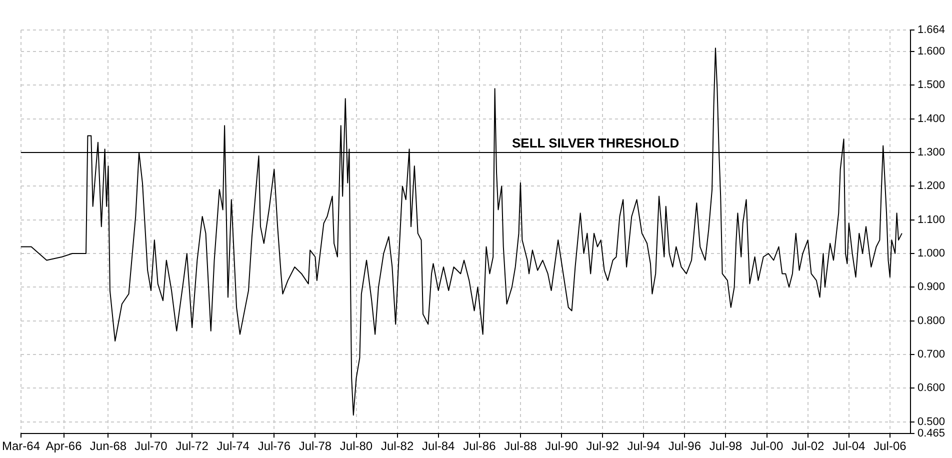  What do you see at coordinates (849, 446) in the screenshot?
I see `x-tick-label: Jul-04` at bounding box center [849, 446].